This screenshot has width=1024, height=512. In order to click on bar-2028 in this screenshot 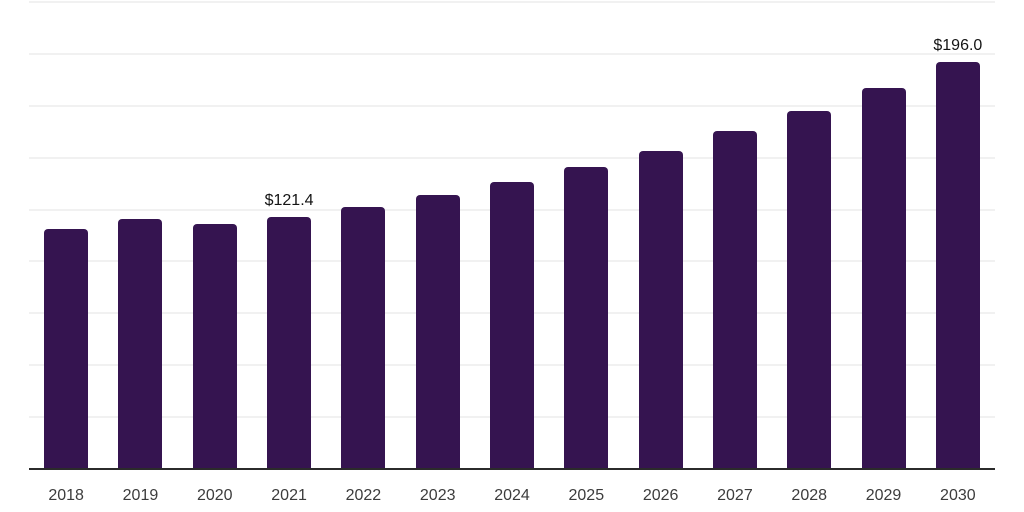, I will do `click(809, 290)`.